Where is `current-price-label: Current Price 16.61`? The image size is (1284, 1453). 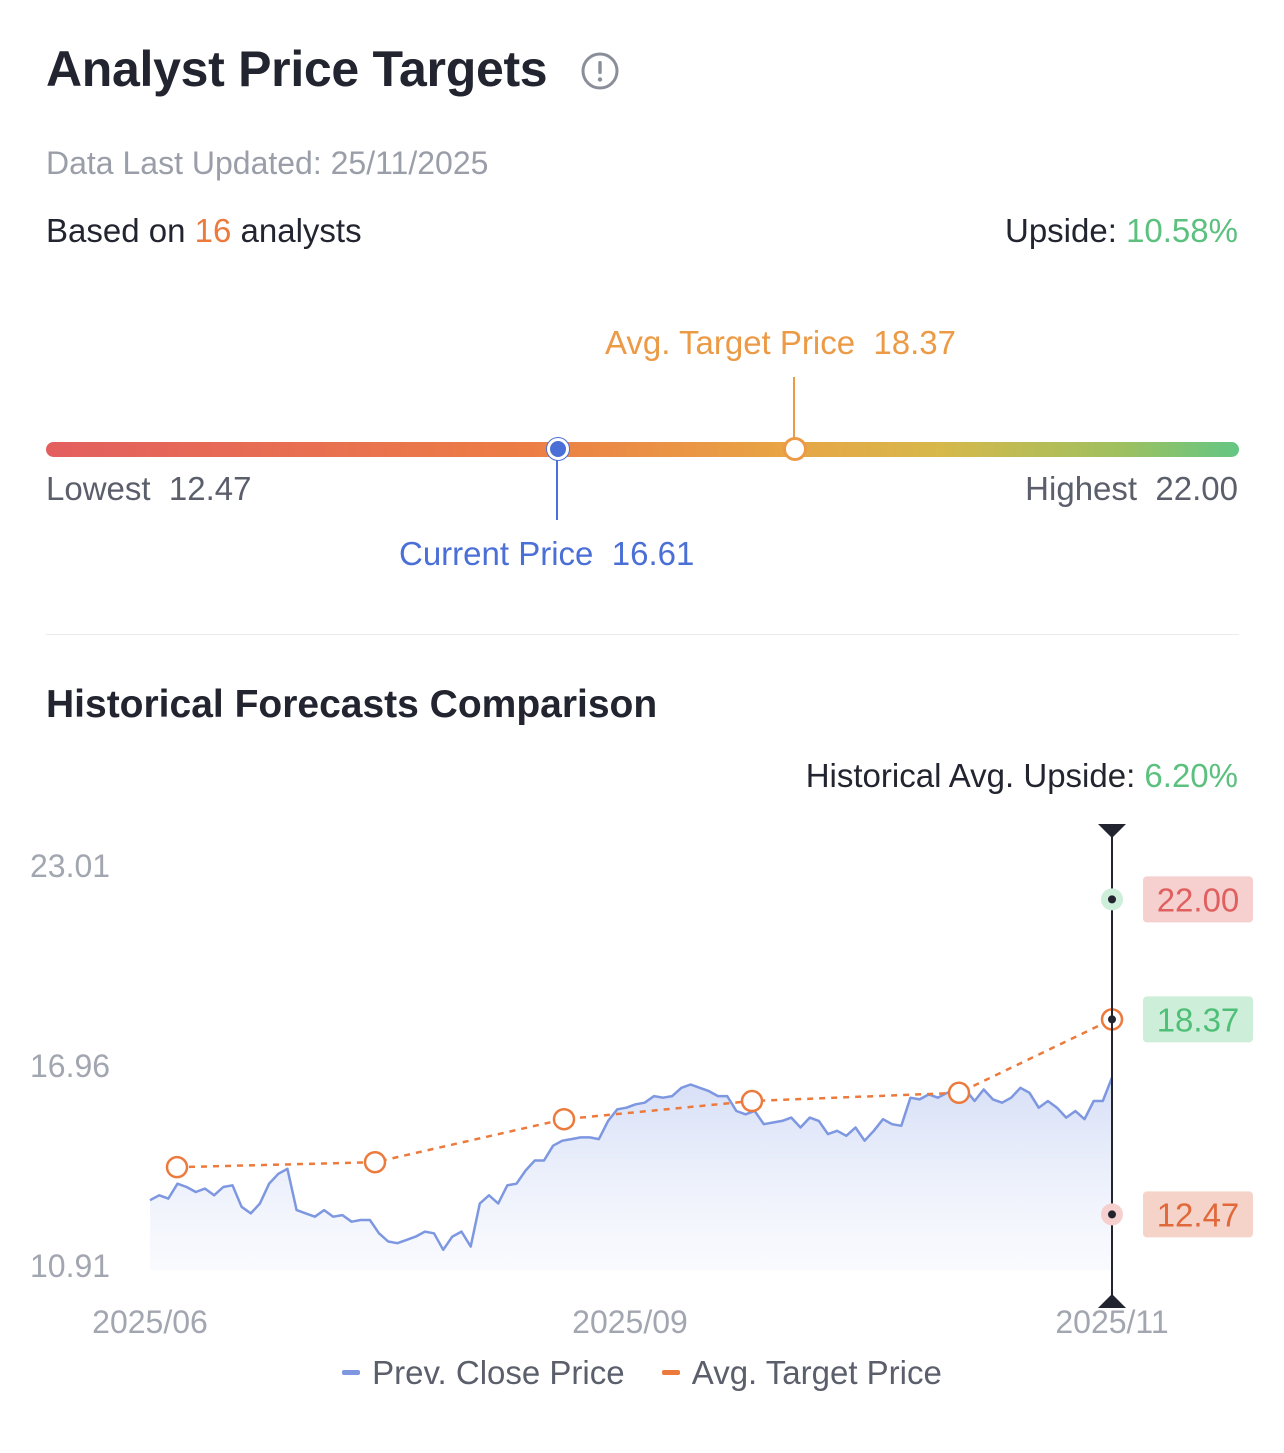 current-price-label: Current Price 16.61 is located at coordinates (546, 554).